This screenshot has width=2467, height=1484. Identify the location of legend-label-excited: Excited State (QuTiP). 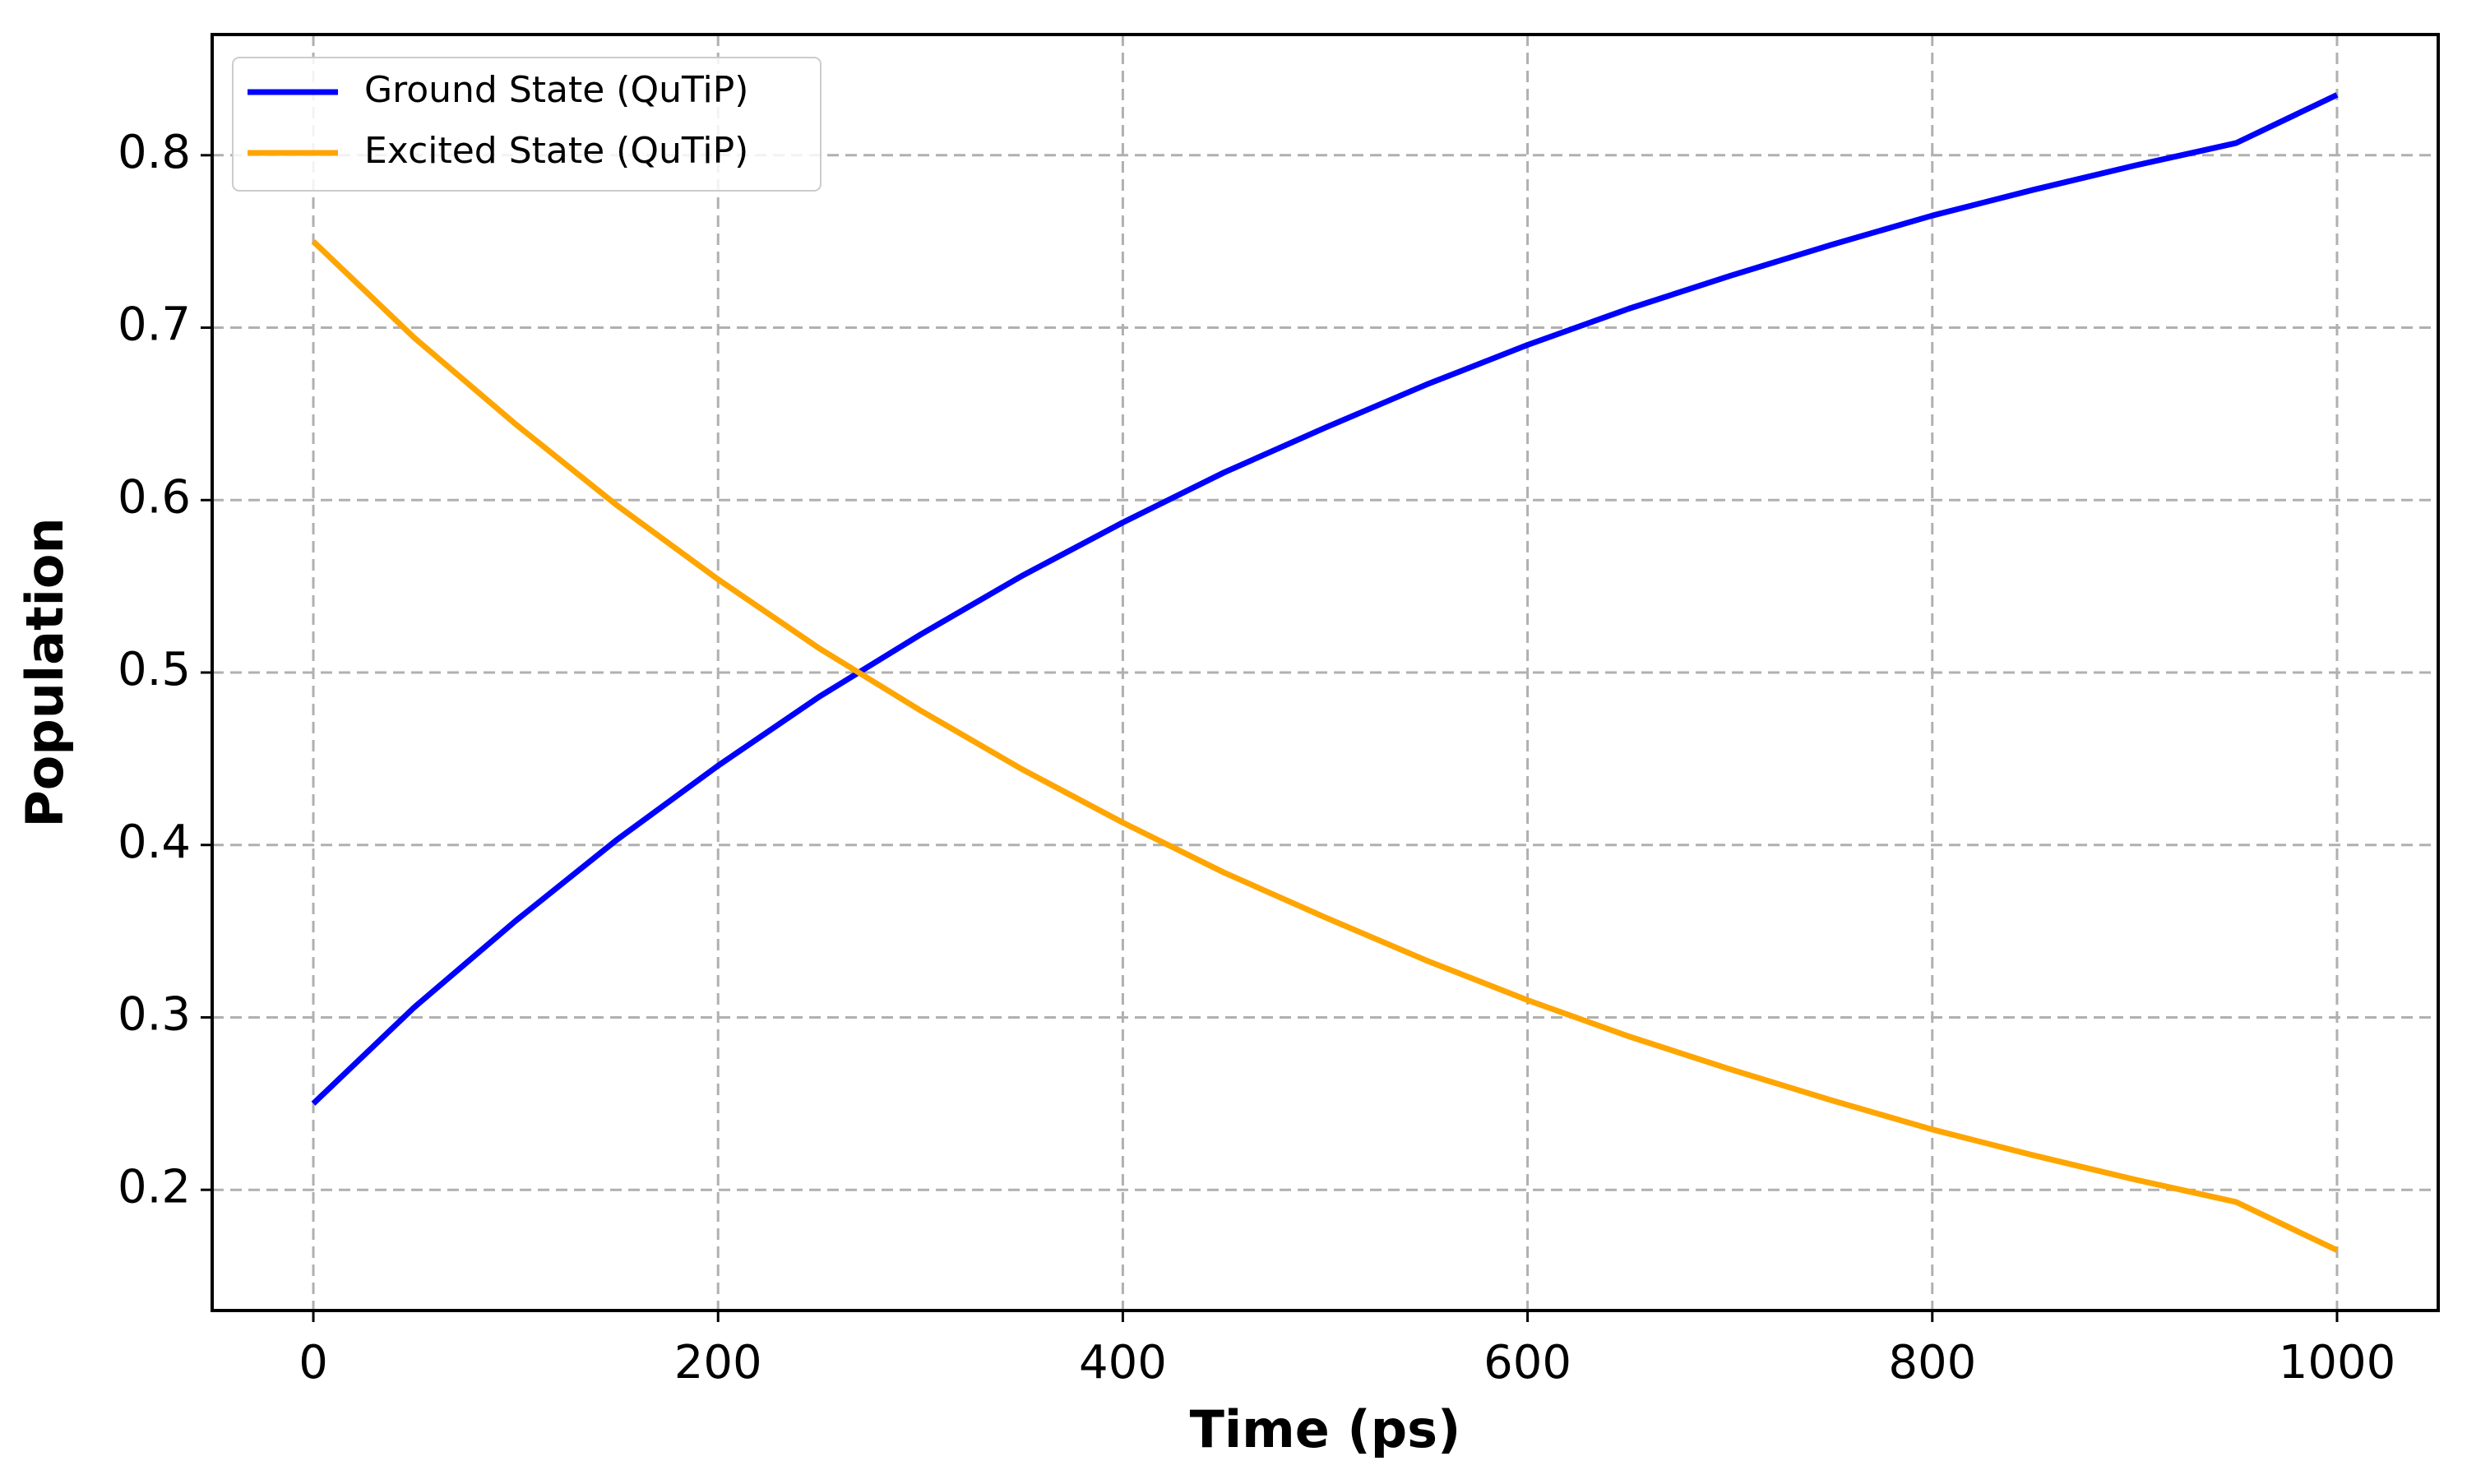
(556, 151).